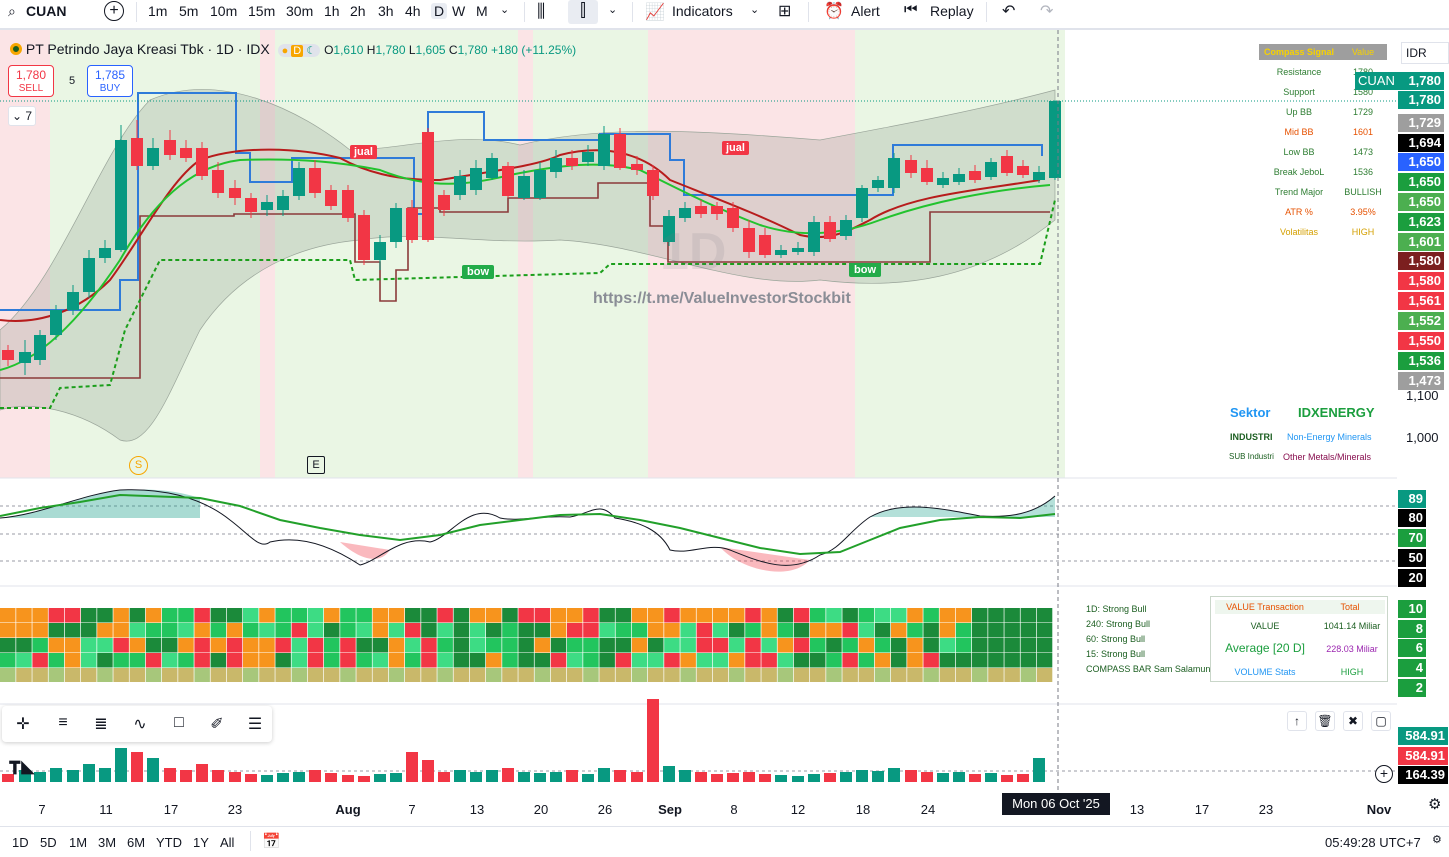  I want to click on undo-icon: ↶, so click(1009, 11).